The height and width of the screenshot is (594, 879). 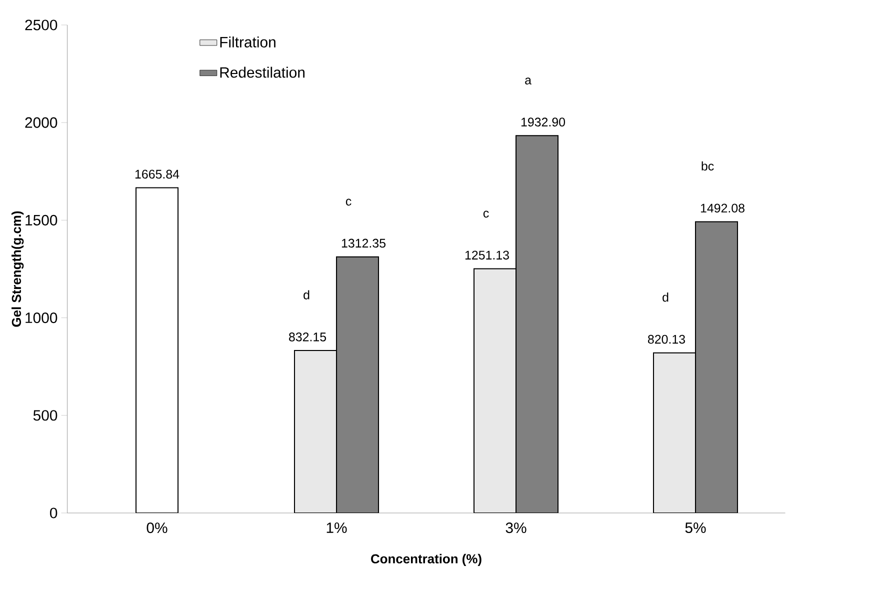 What do you see at coordinates (248, 42) in the screenshot?
I see `legend-label: Filtration` at bounding box center [248, 42].